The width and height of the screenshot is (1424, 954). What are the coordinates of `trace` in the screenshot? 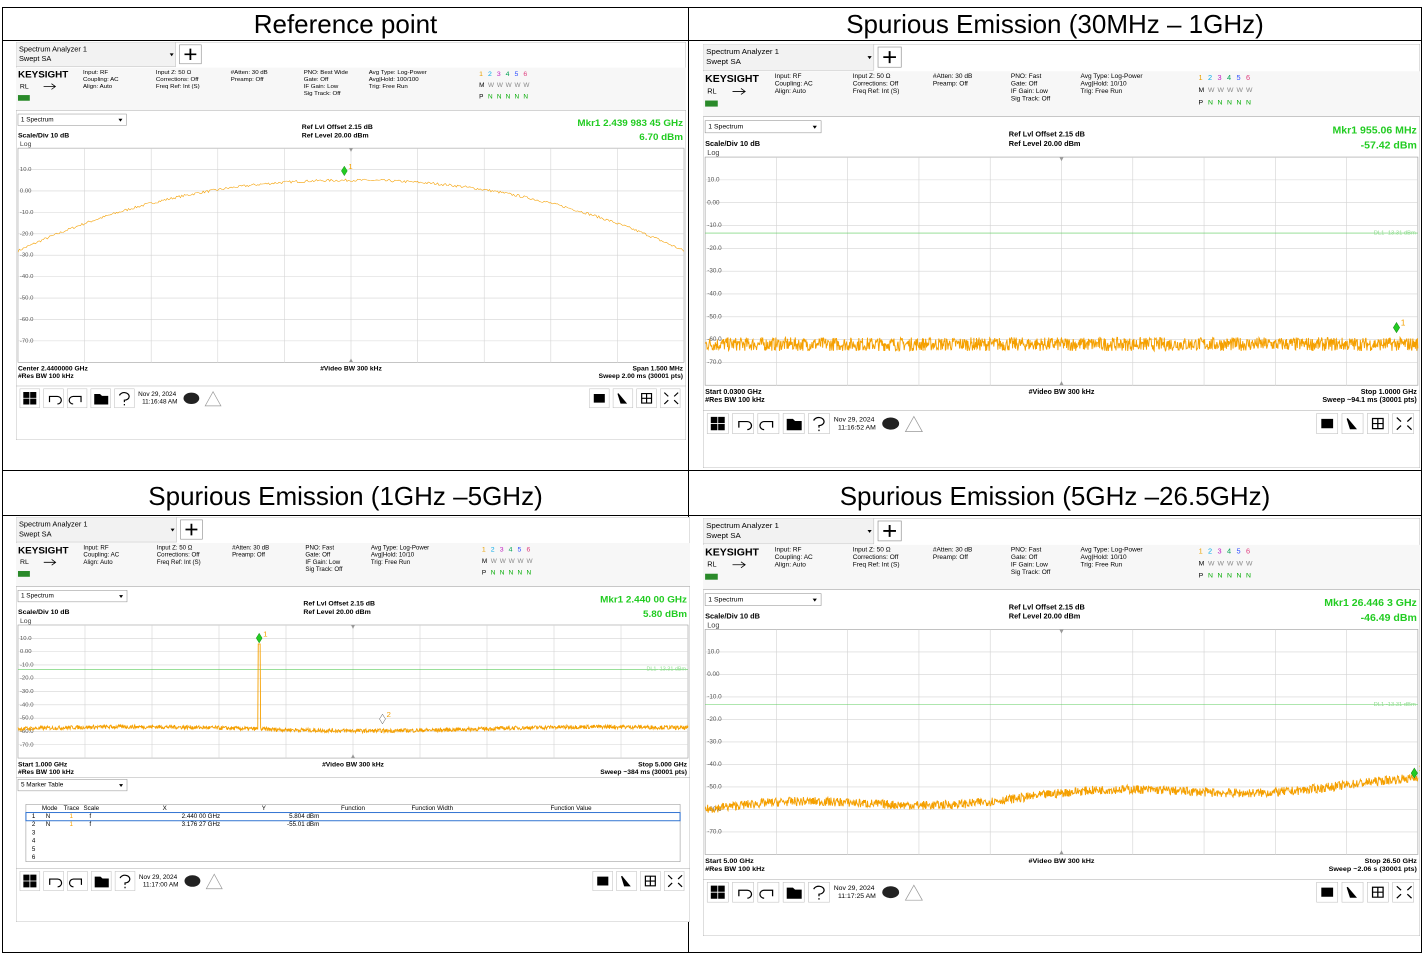 It's located at (353, 689).